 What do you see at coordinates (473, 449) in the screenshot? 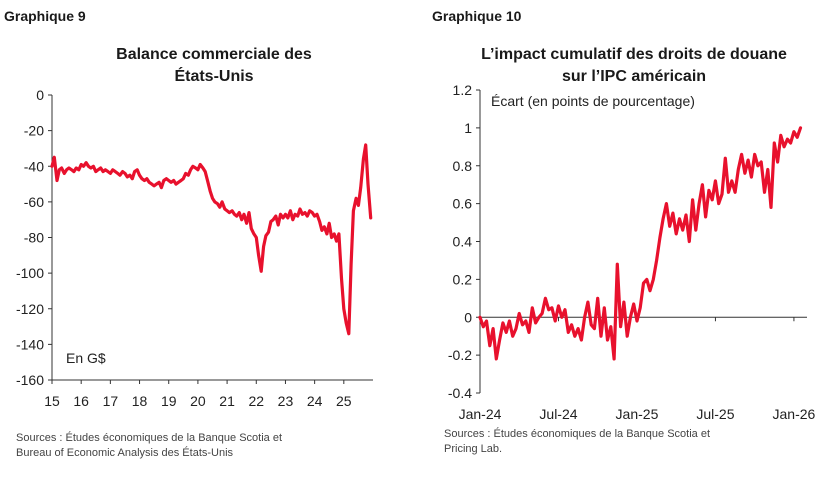
I see `sources-line-2: Pricing Lab.` at bounding box center [473, 449].